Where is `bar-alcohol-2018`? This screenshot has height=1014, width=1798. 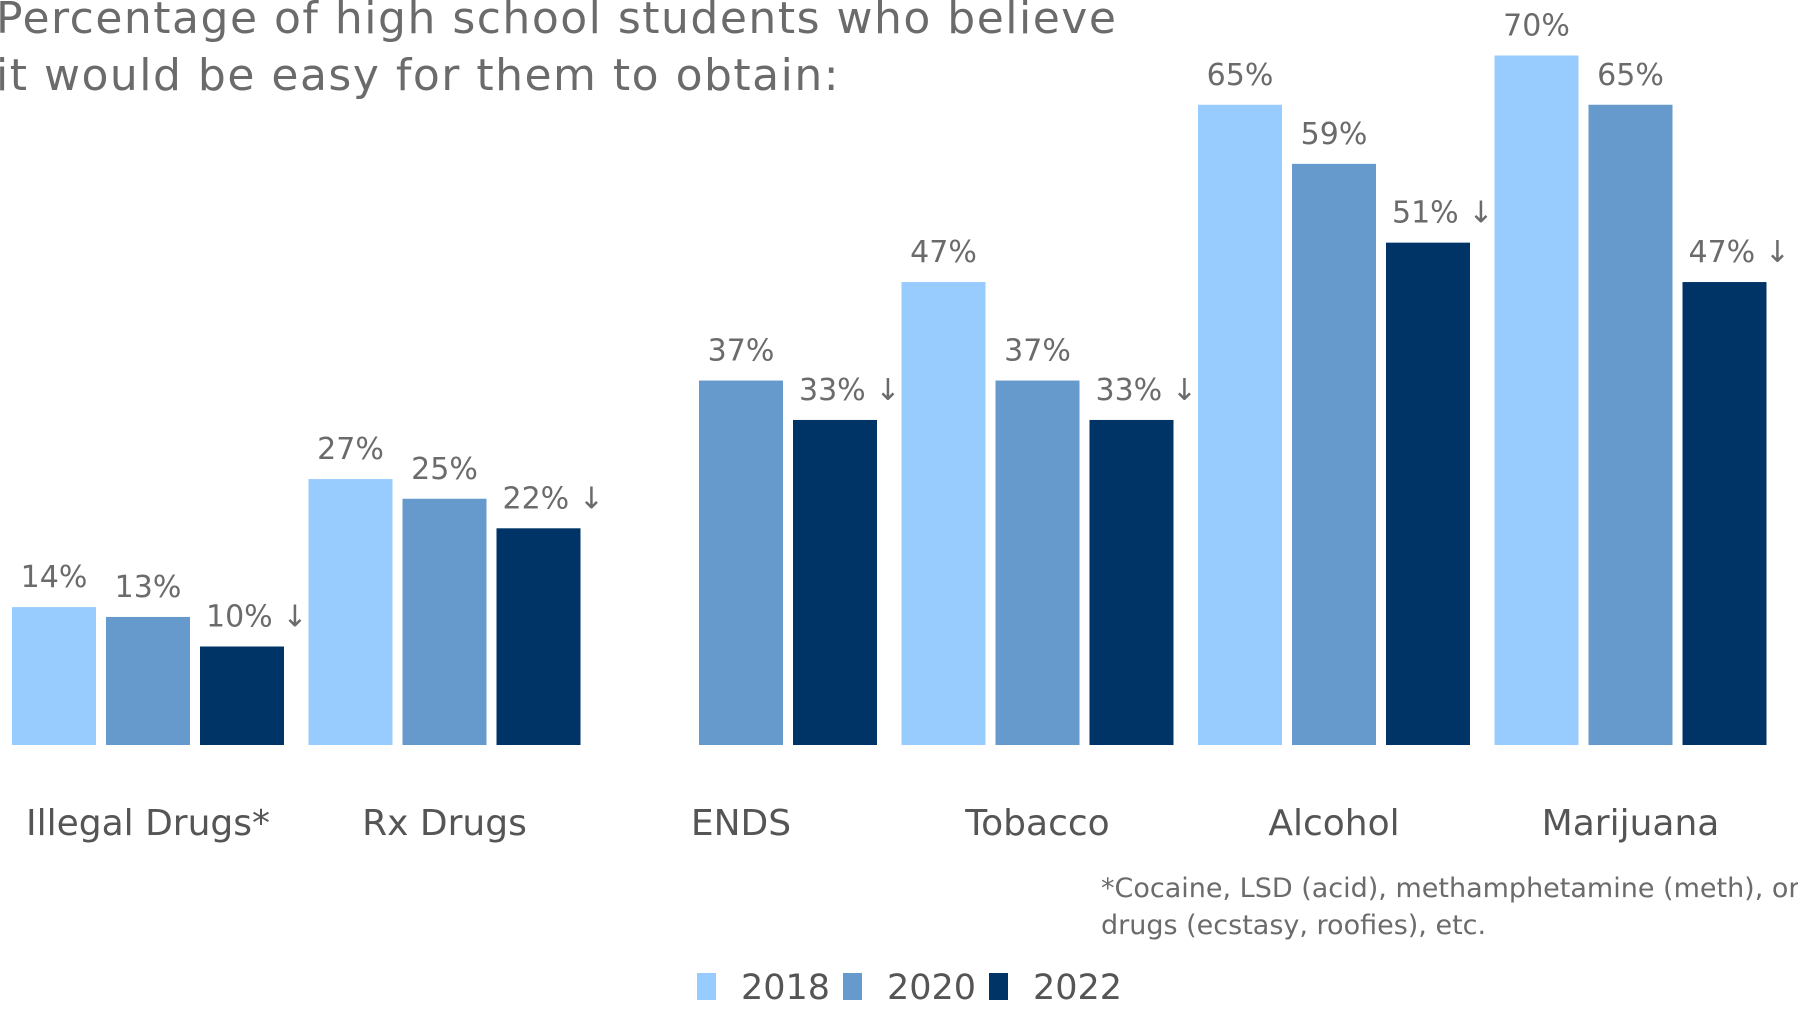
bar-alcohol-2018 is located at coordinates (1240, 424).